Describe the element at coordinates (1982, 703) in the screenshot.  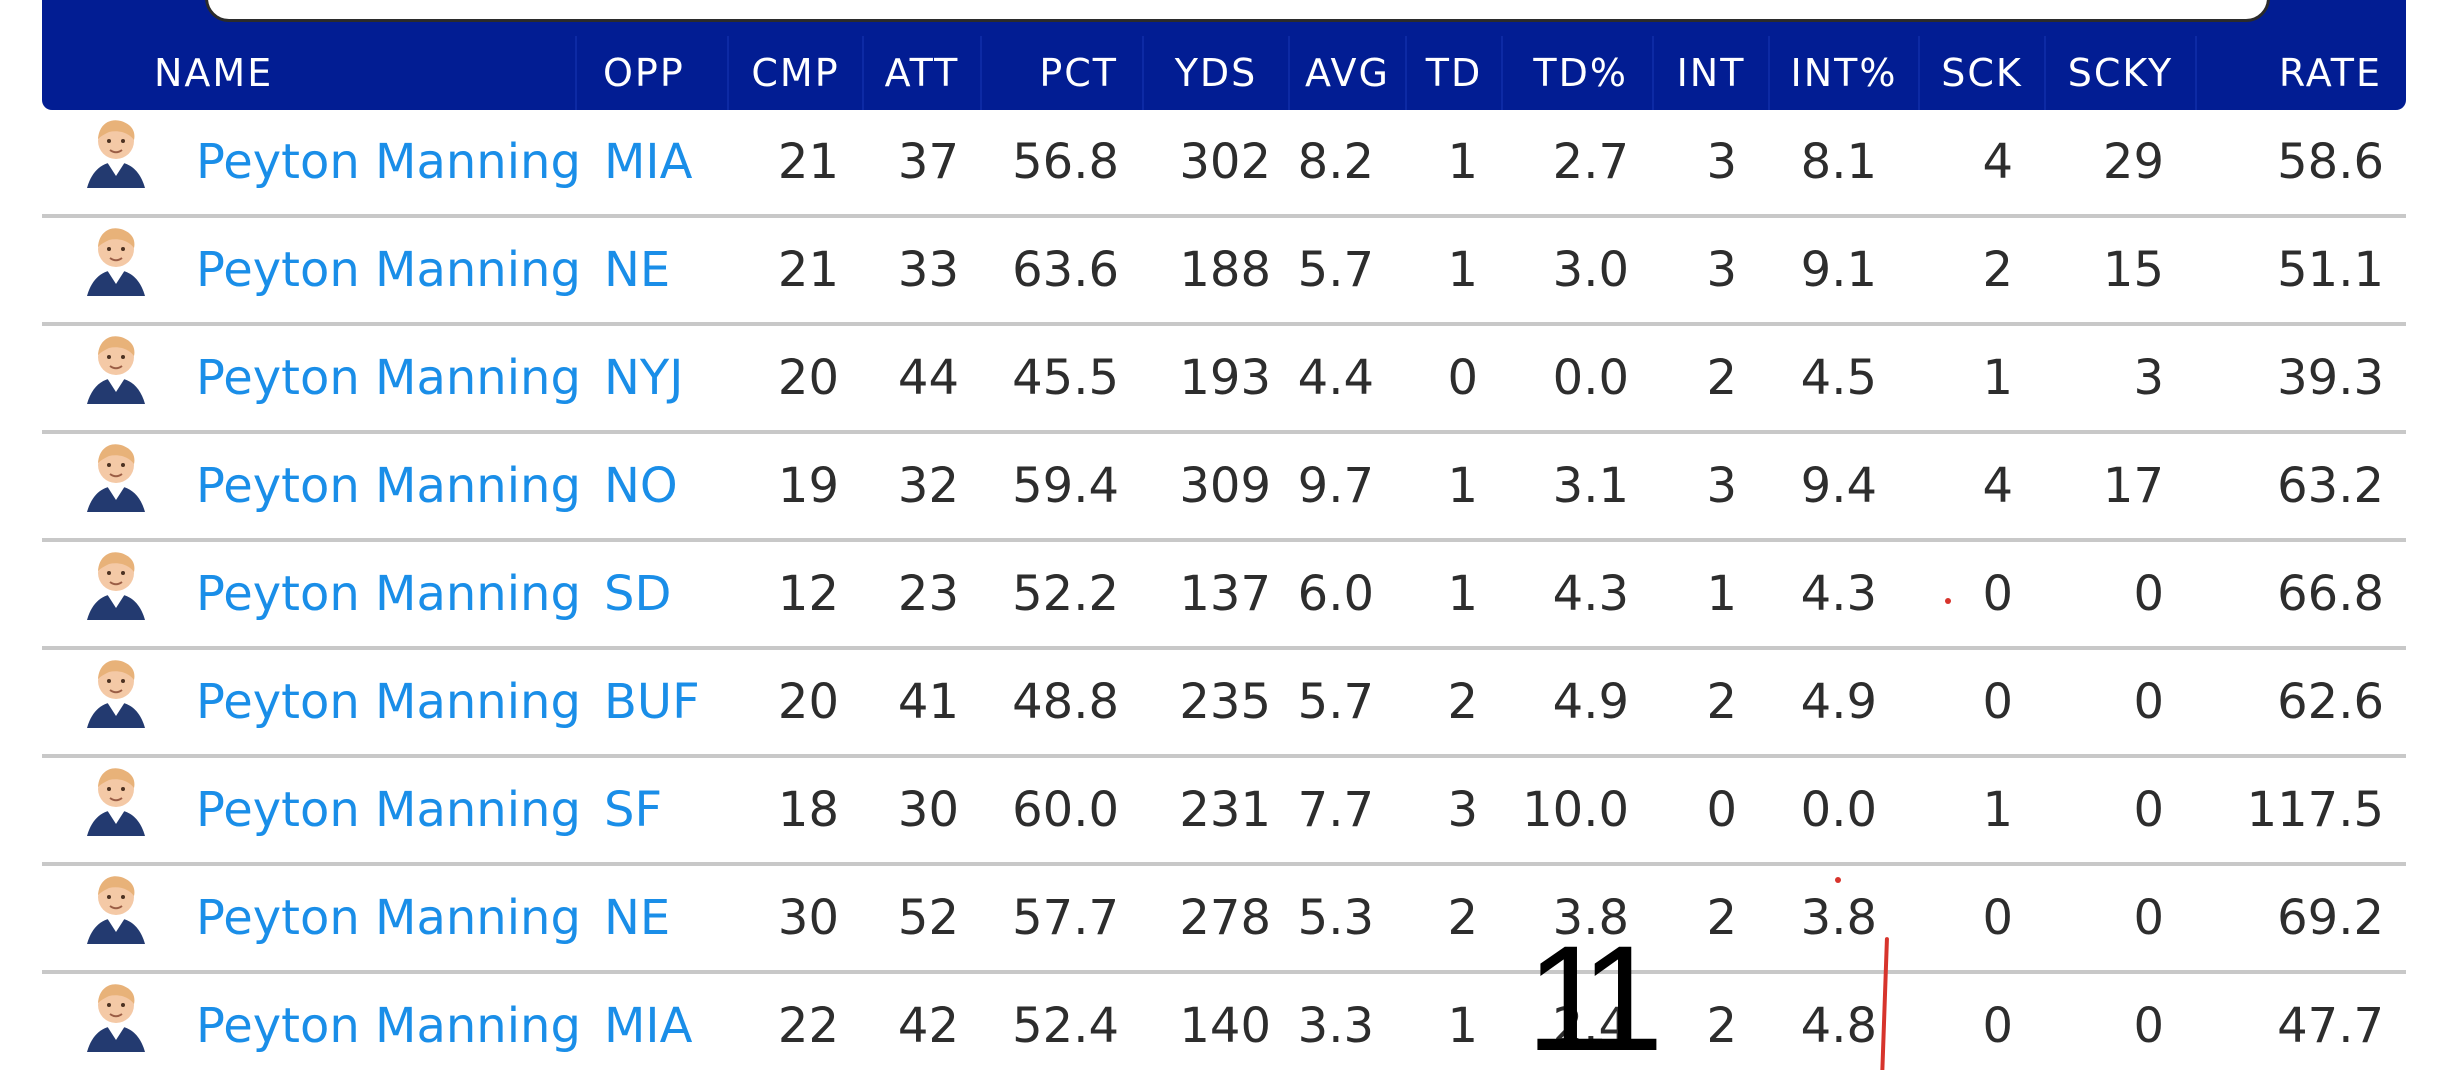
I see `sck-cell: 0` at that location.